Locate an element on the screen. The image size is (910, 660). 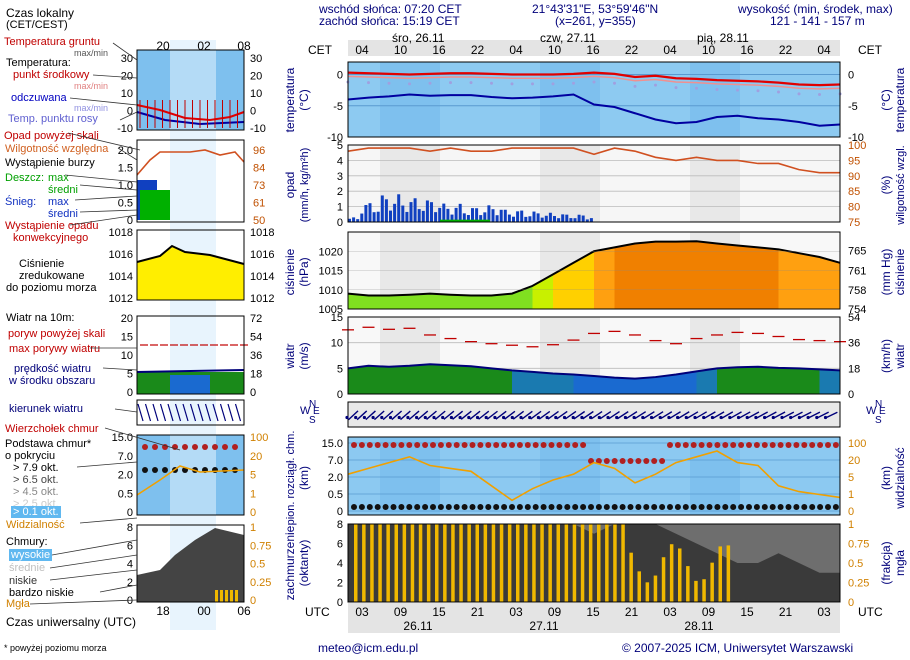
rain-bar is located at coordinates (465, 220).